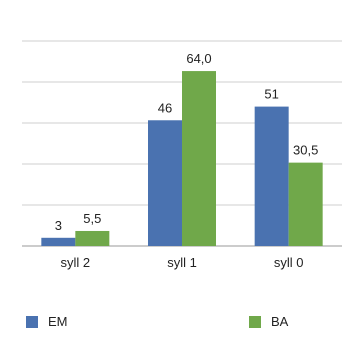  Describe the element at coordinates (198, 58) in the screenshot. I see `data-label-ba-1: 64,0` at that location.